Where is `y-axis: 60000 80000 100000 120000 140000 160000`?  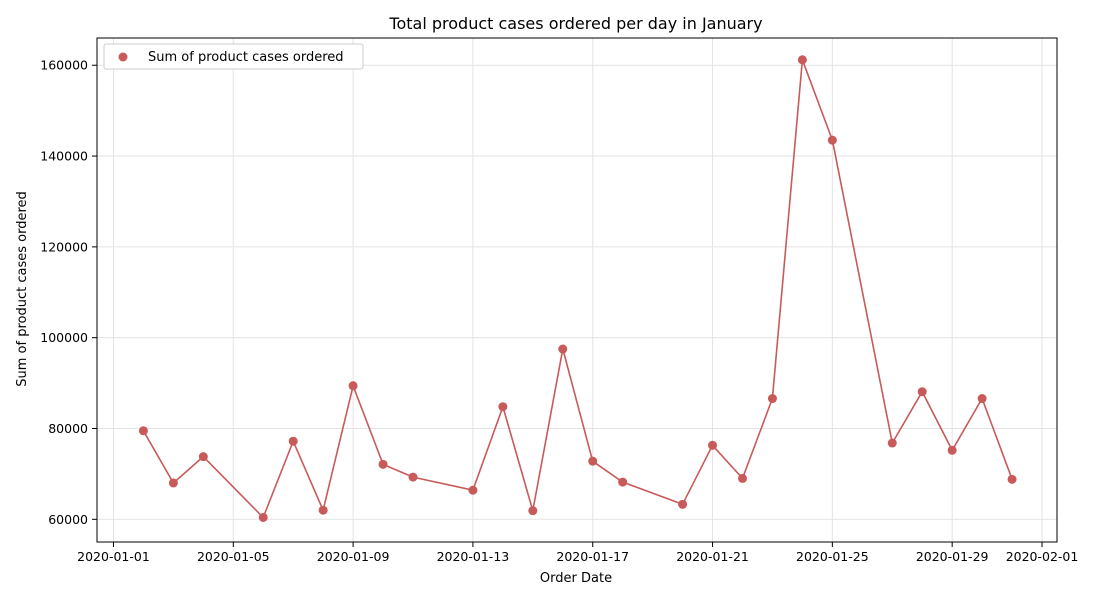
y-axis: 60000 80000 100000 120000 140000 160000 is located at coordinates (68, 292).